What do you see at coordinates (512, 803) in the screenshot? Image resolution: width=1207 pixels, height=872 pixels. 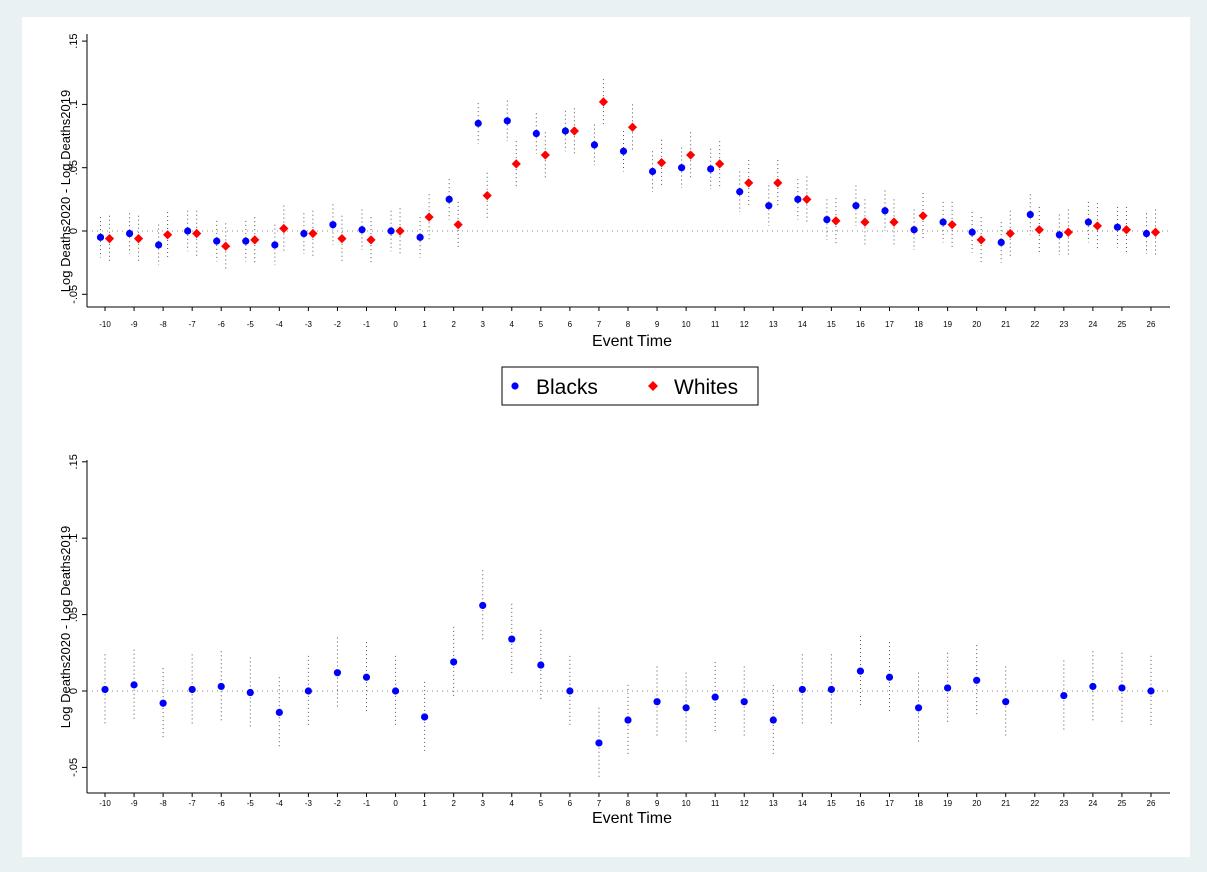 I see `x-tick-label-bottom: 4` at bounding box center [512, 803].